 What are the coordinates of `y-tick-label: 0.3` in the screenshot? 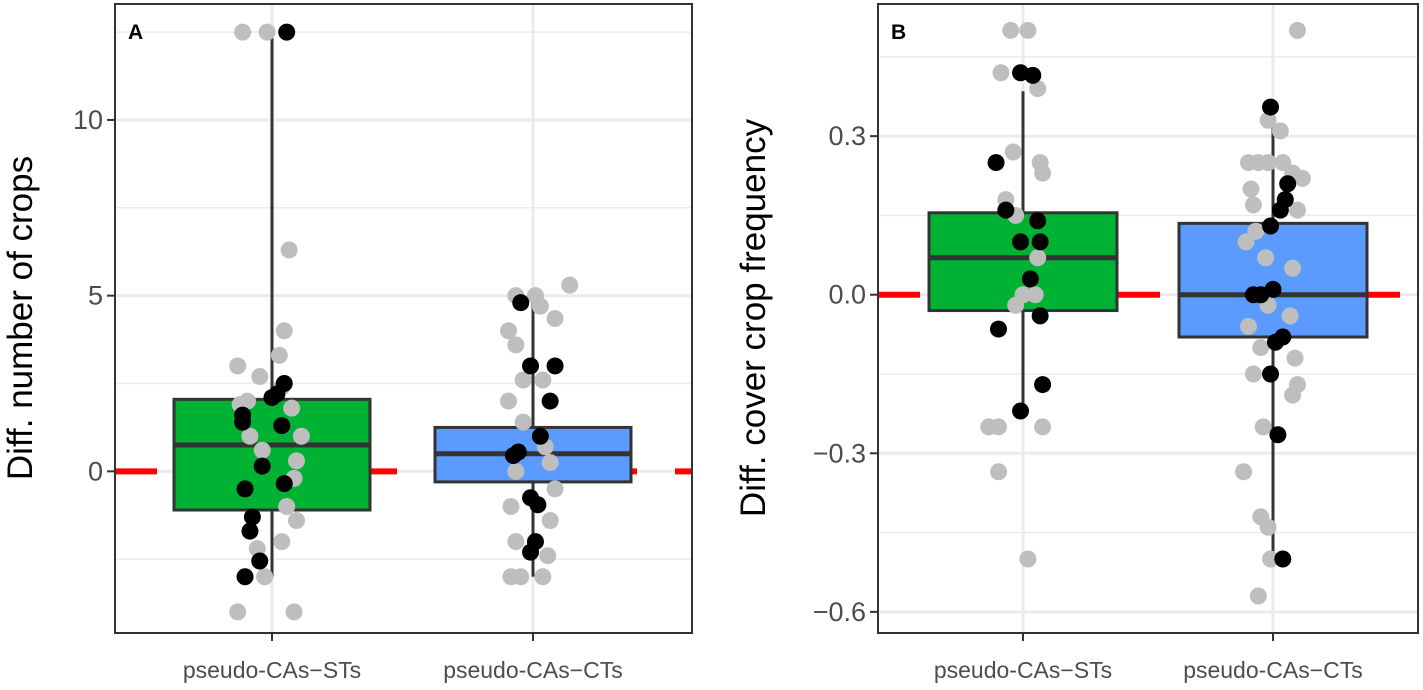 It's located at (847, 136).